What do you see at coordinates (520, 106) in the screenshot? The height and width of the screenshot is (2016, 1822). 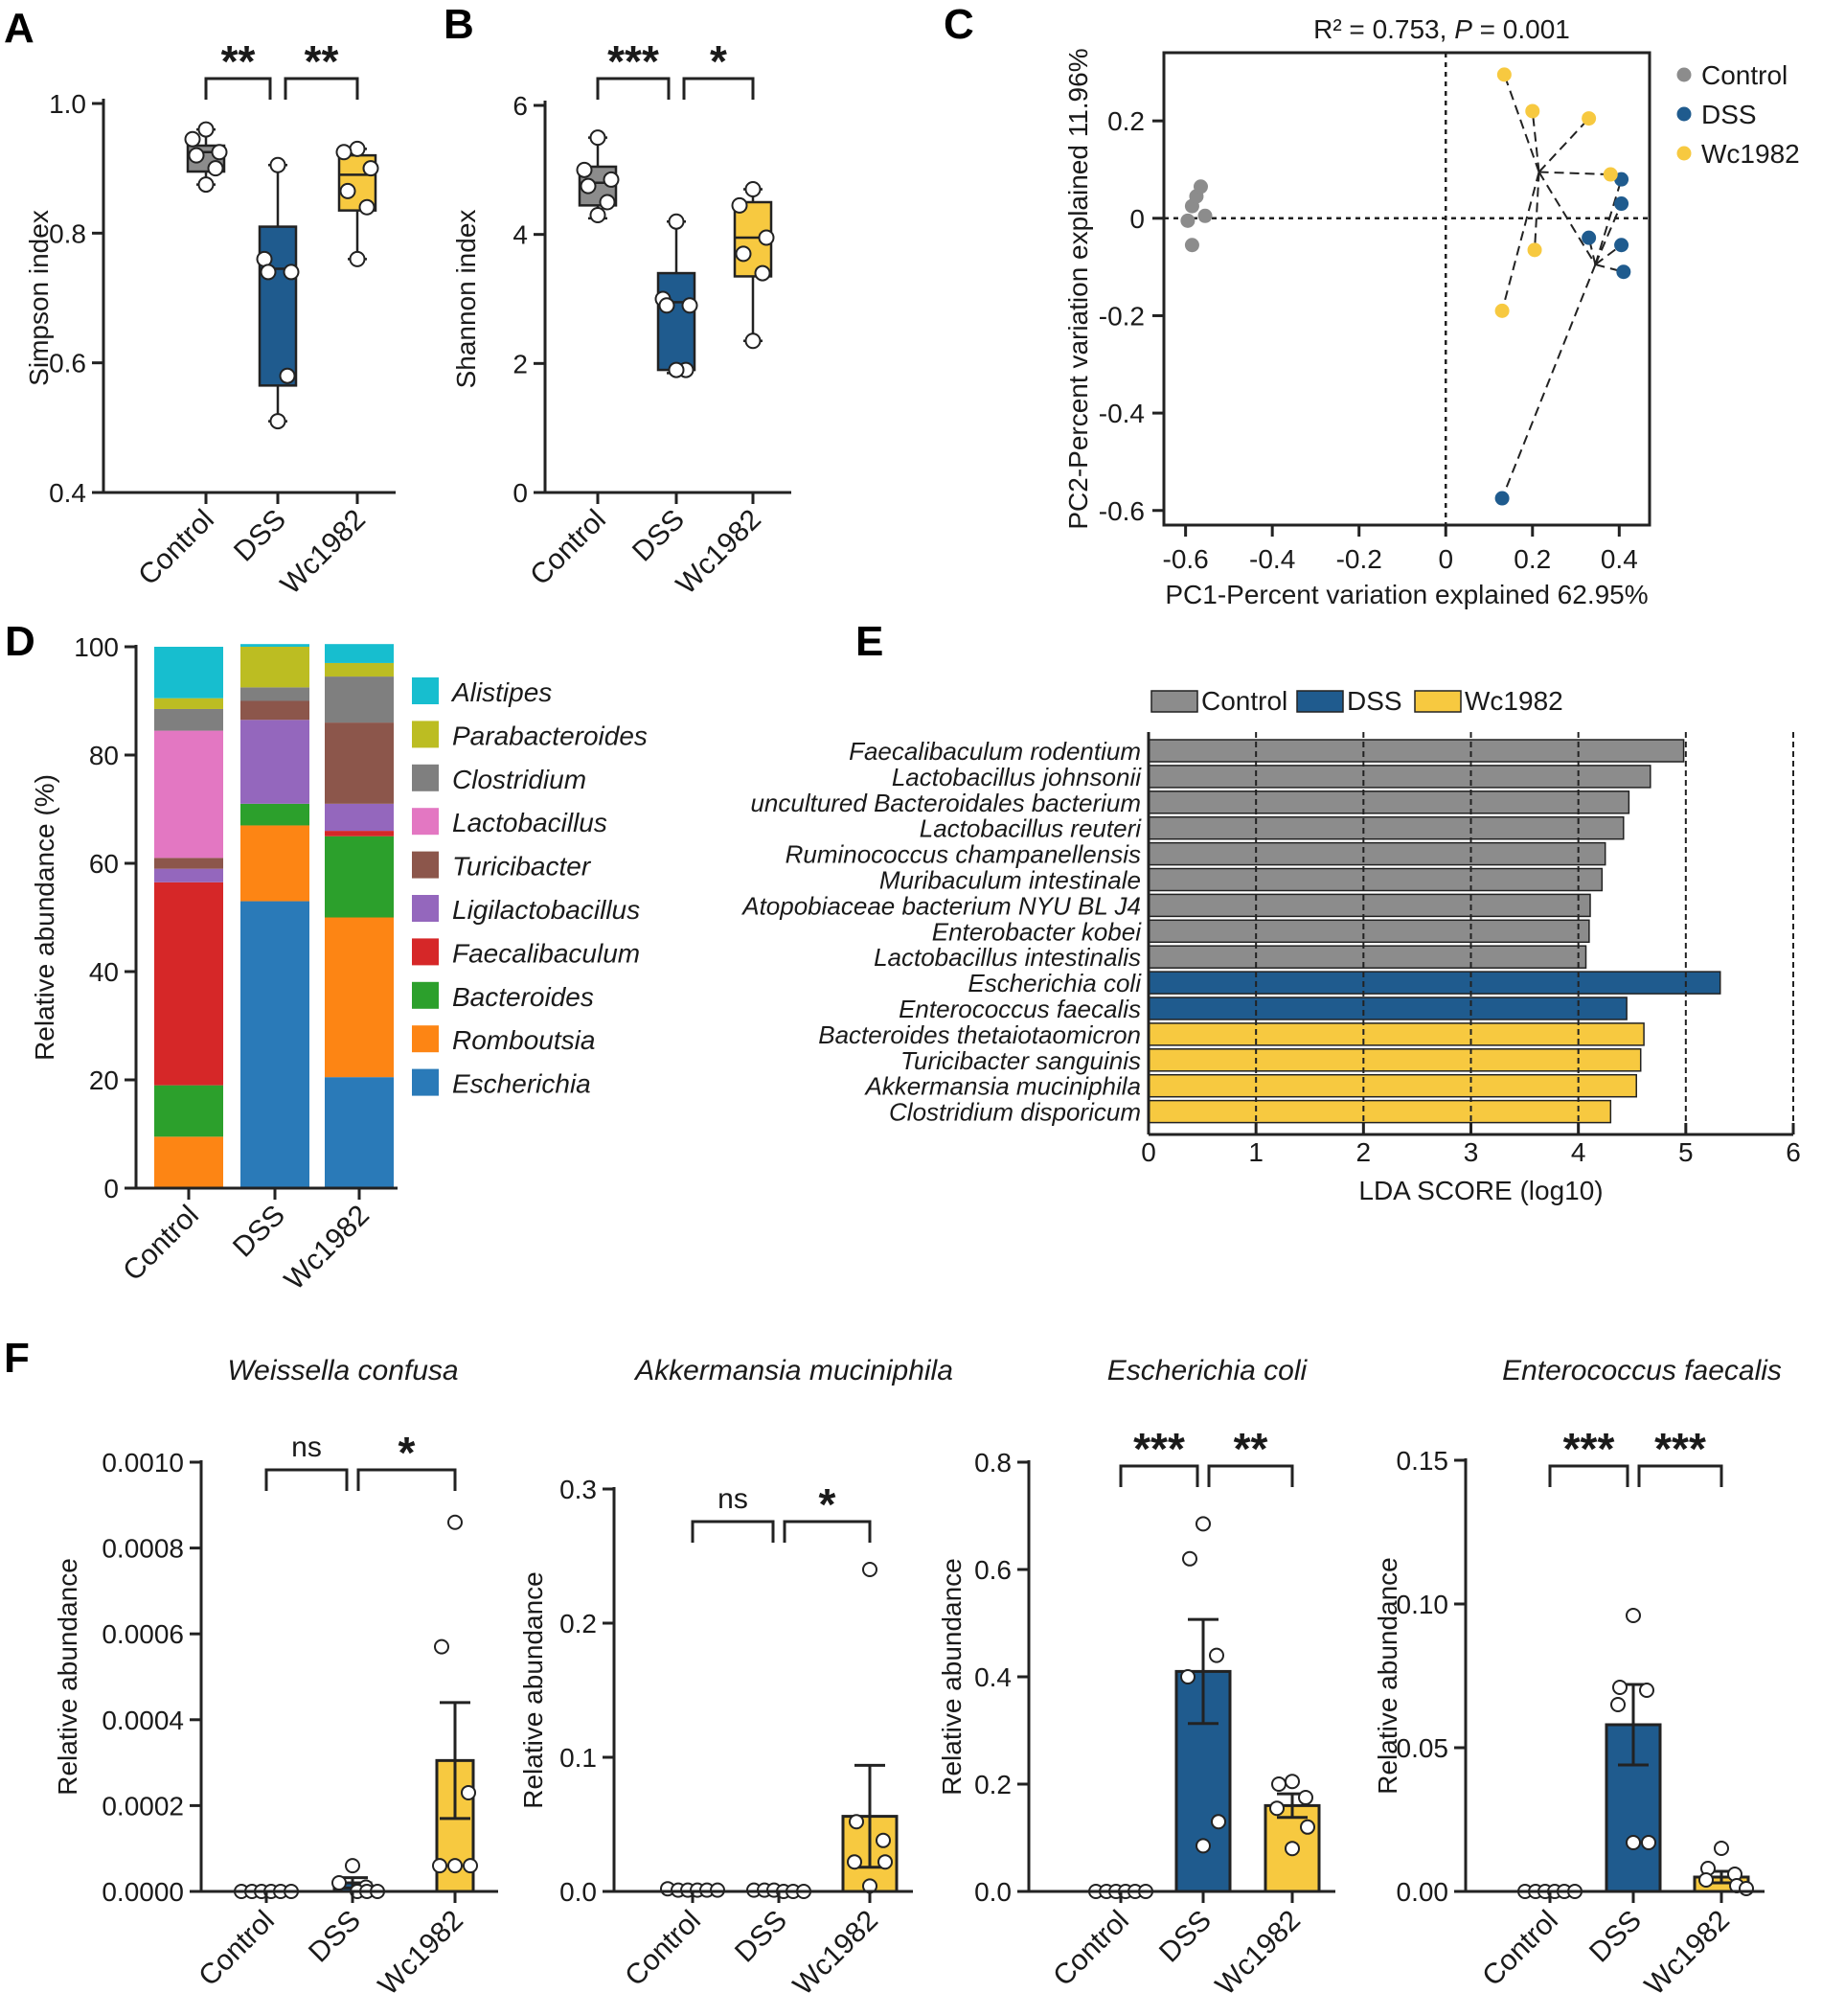 I see `y-tick-label: 6` at bounding box center [520, 106].